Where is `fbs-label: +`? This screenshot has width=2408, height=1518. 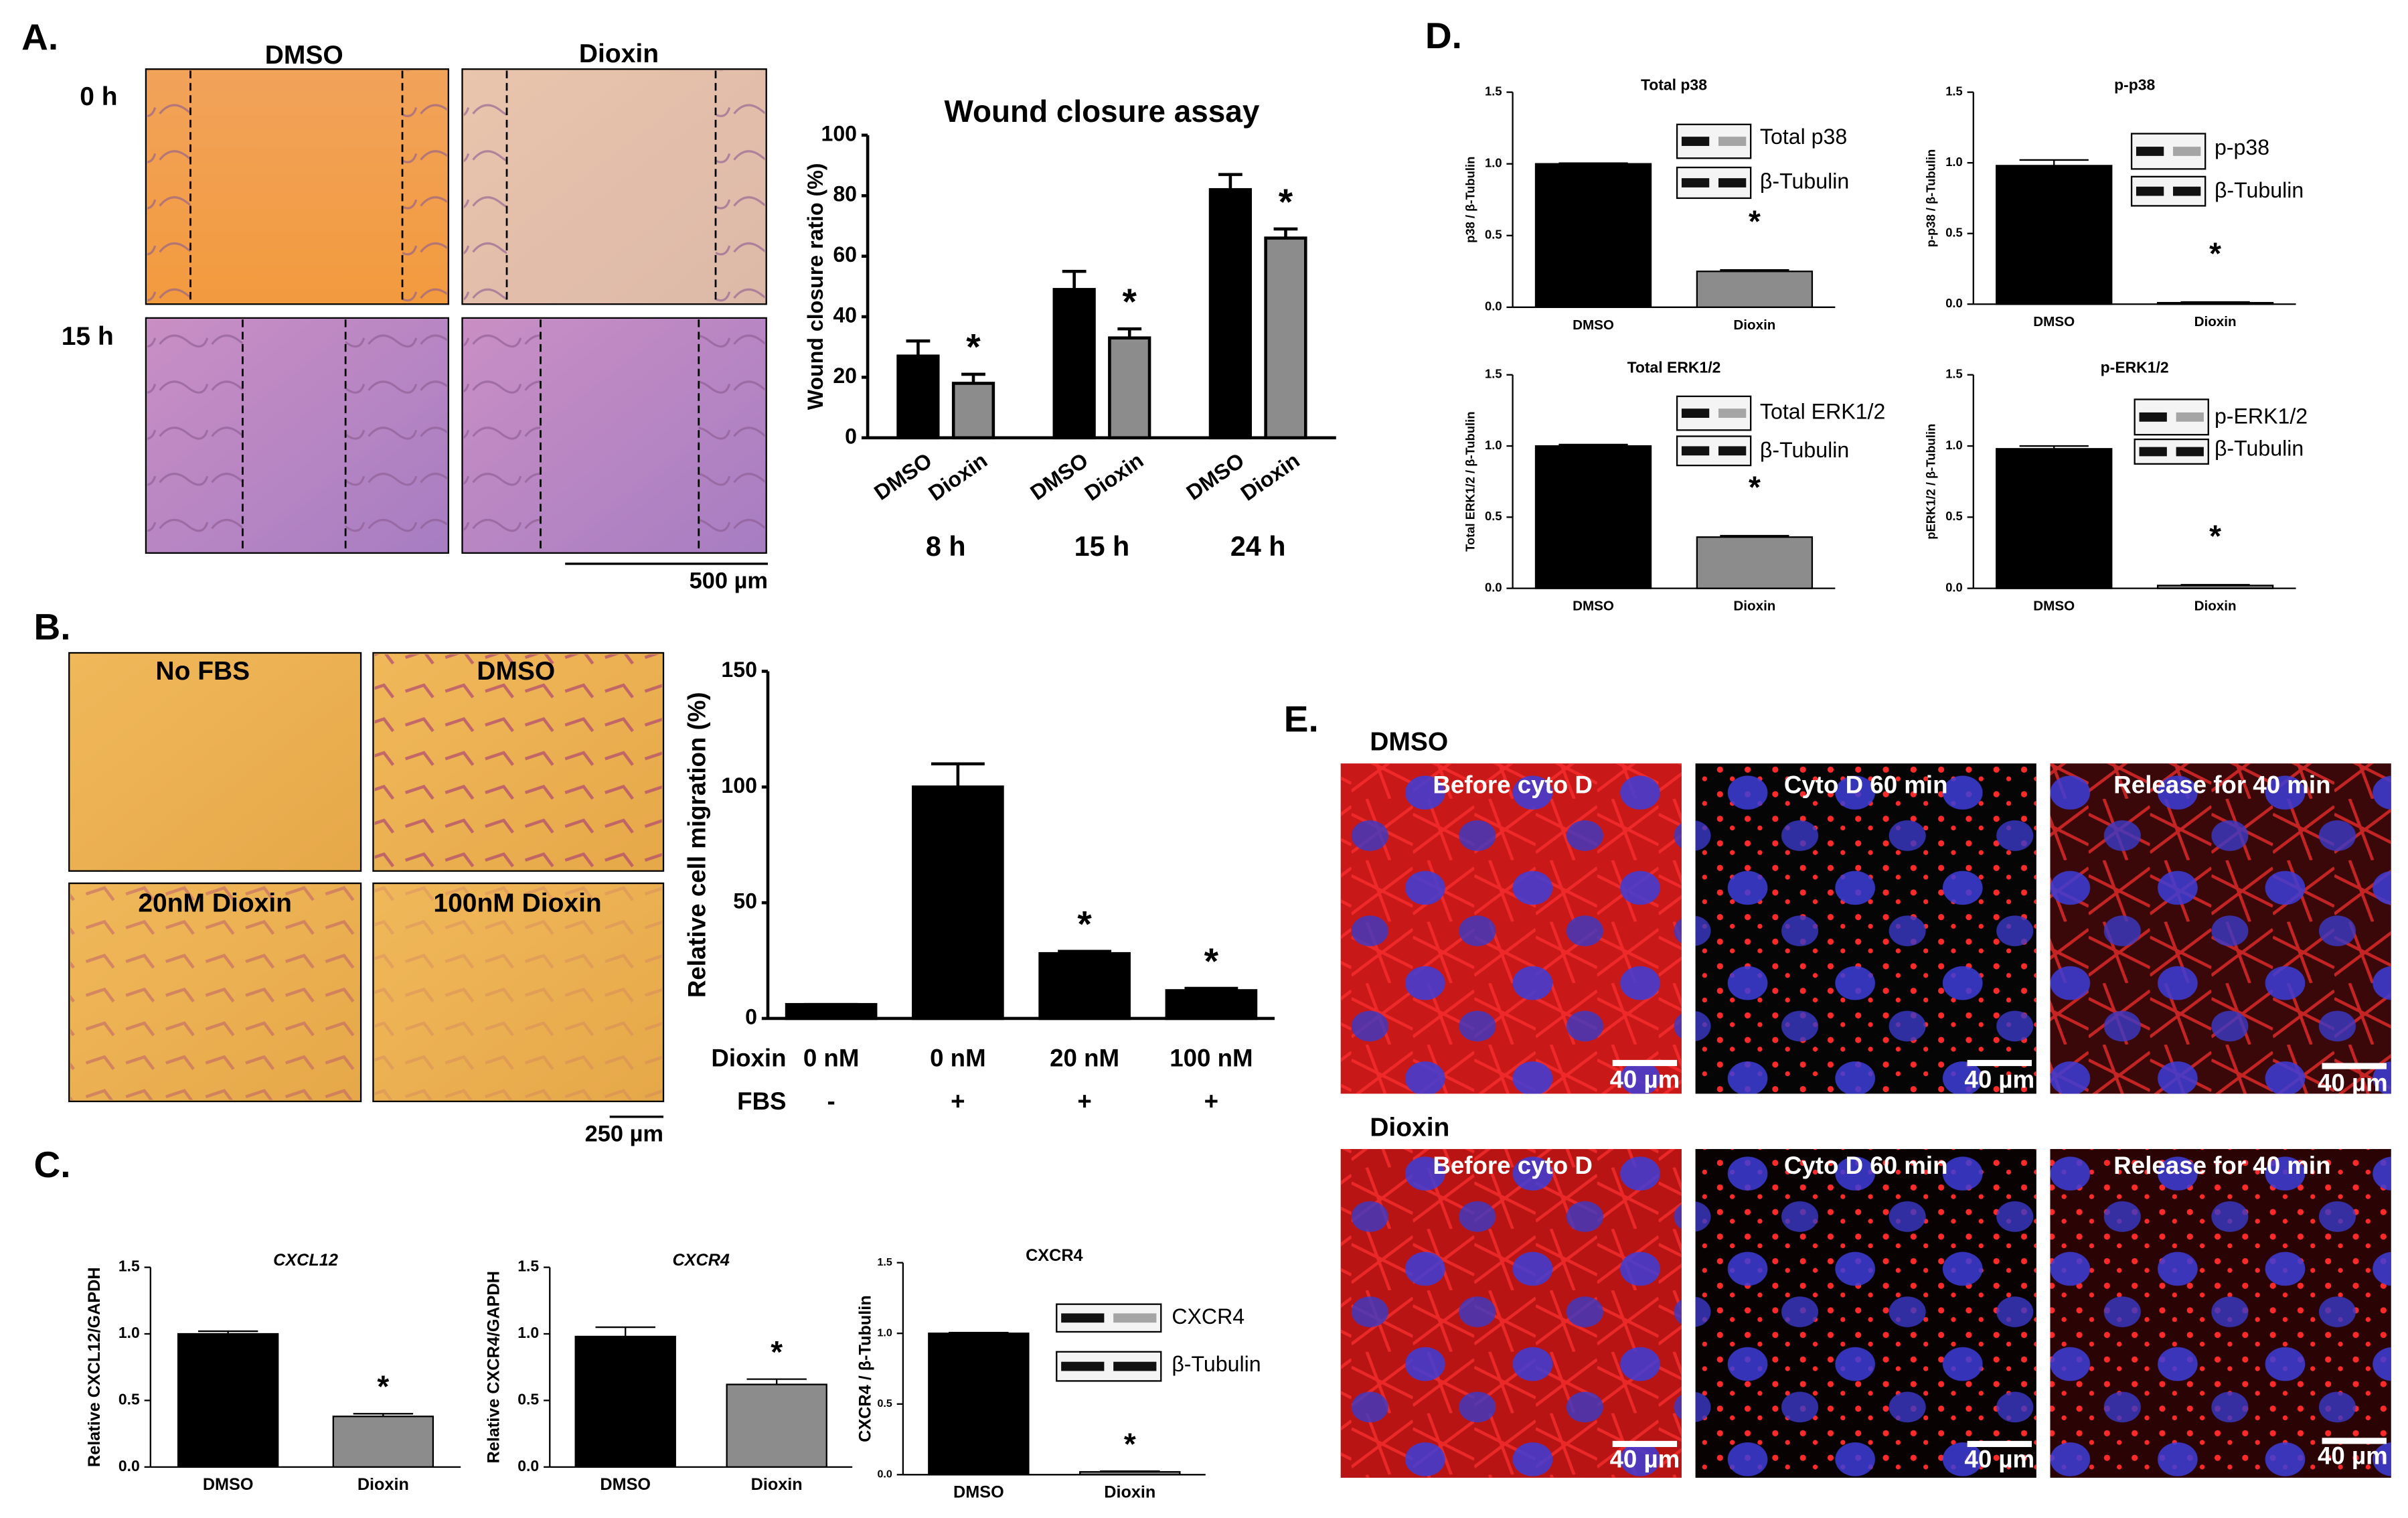
fbs-label: + is located at coordinates (1084, 1101).